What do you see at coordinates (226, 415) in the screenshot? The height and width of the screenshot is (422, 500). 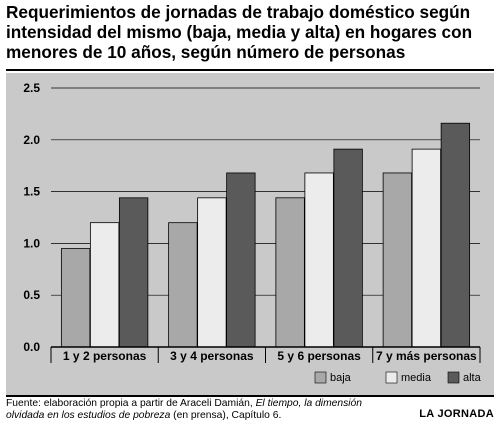 I see `source-text-2: (en prensa), Capítulo 6.` at bounding box center [226, 415].